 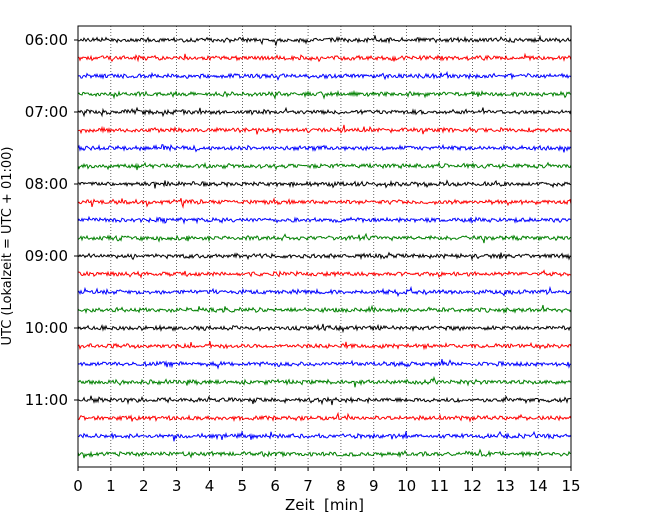 I want to click on x-axis-ticks: 0 1 2 3 4 5 6 7 8 9 10 11 12 13 14 15, so click(x=327, y=481).